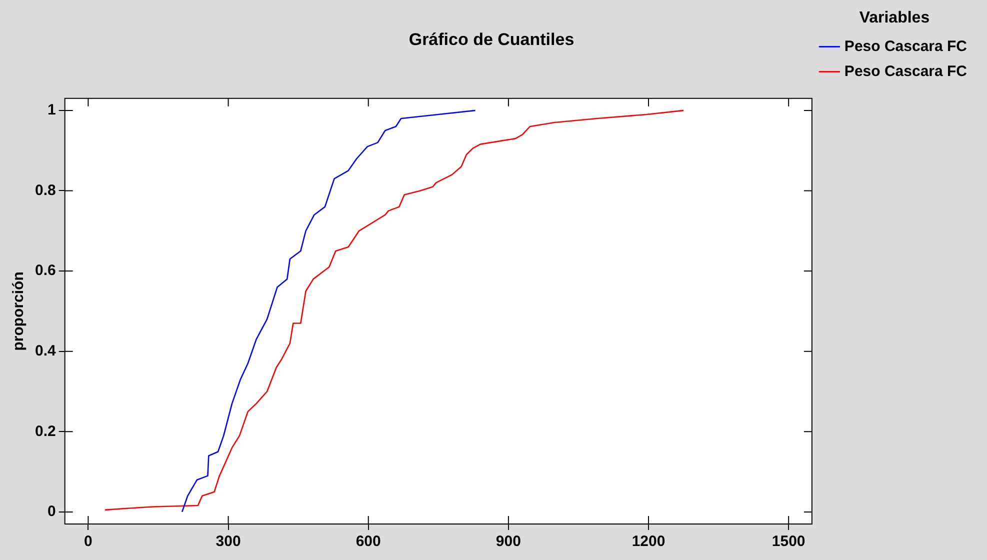 This screenshot has height=560, width=987. I want to click on x-tick-label: 600, so click(368, 541).